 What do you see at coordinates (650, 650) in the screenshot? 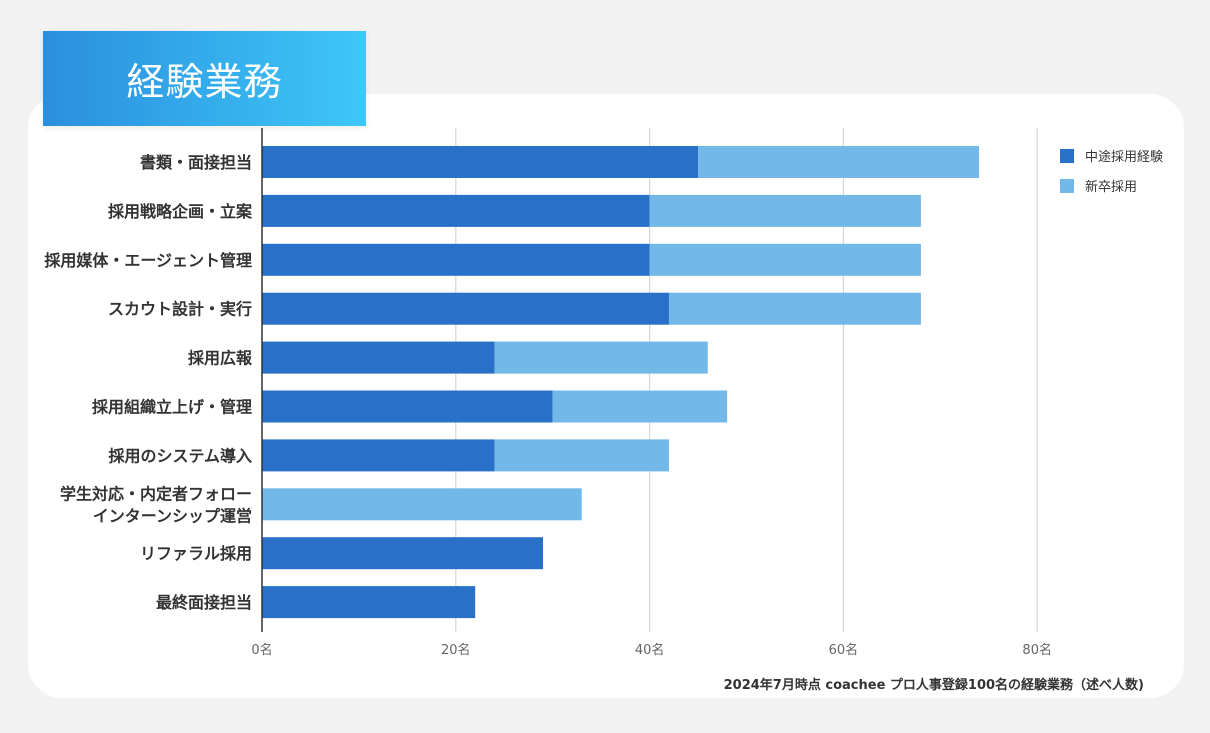
I see `x-tick-label: 40名` at bounding box center [650, 650].